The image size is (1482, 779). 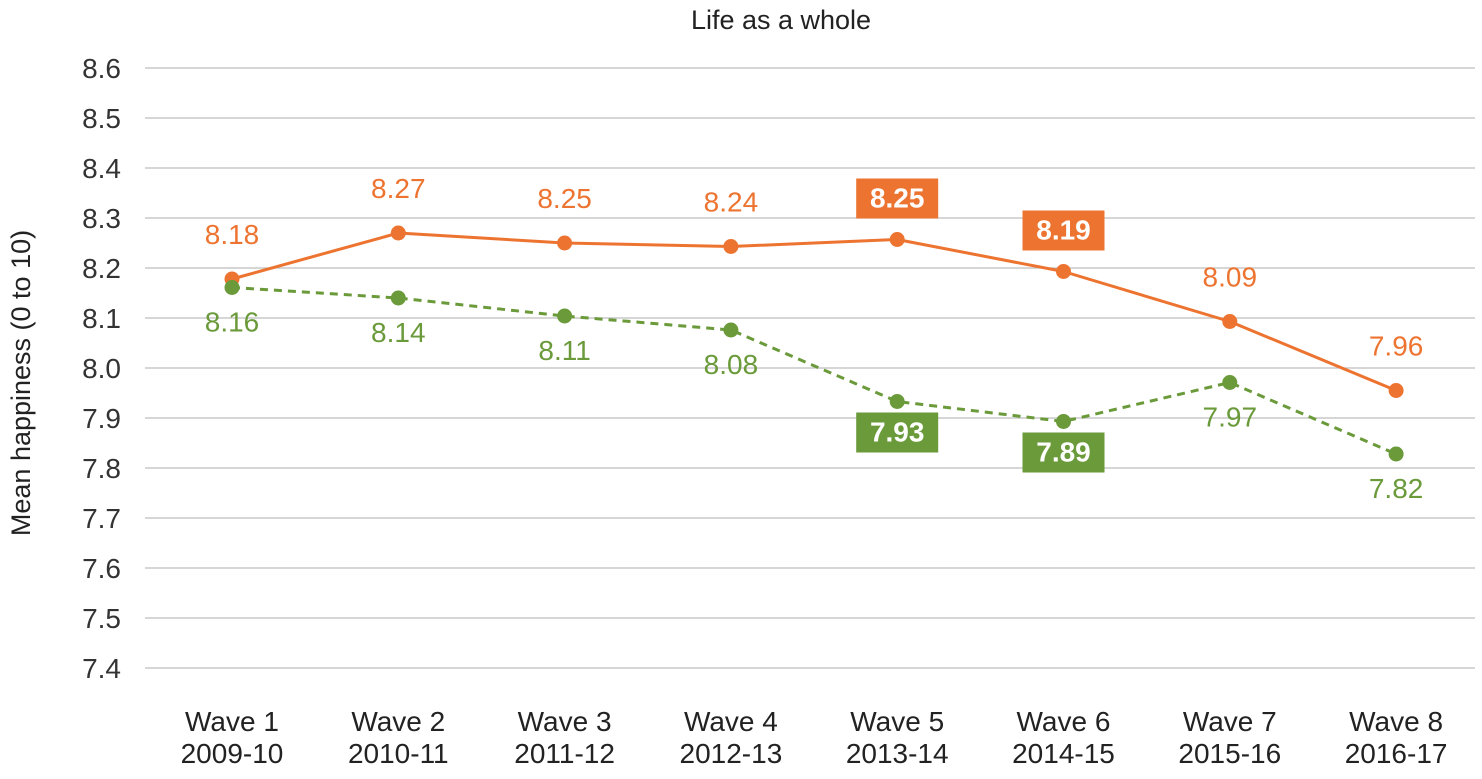 I want to click on y-tick-label: 8.1, so click(x=101, y=318).